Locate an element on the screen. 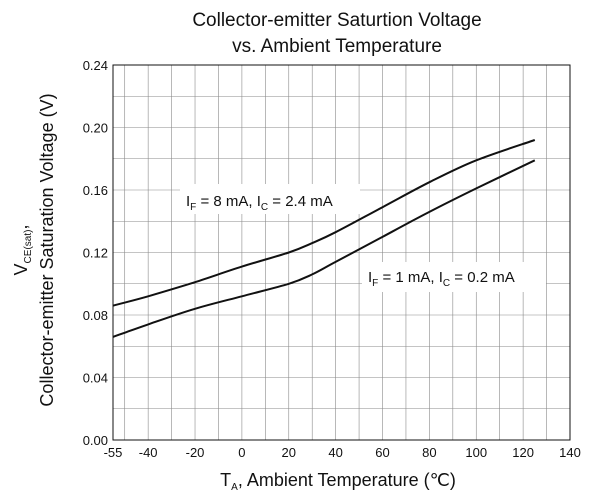 This screenshot has height=492, width=590. annotation-1-part-2: = 8 mA, I is located at coordinates (228, 201).